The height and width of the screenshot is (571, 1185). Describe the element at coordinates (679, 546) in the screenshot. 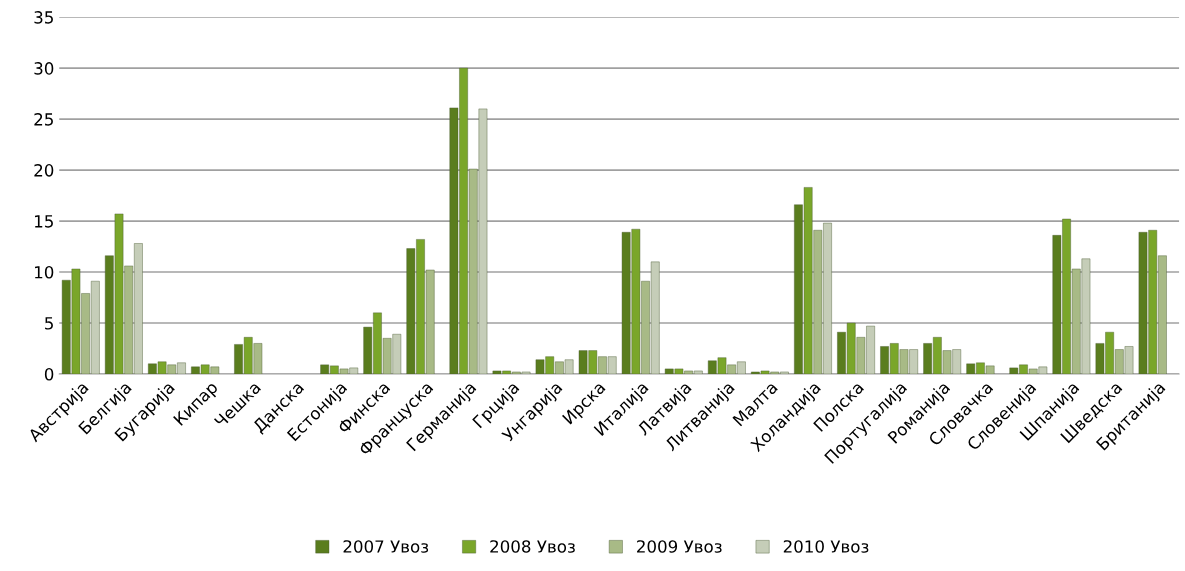

I see `legend-label: 2009 Увоз` at that location.